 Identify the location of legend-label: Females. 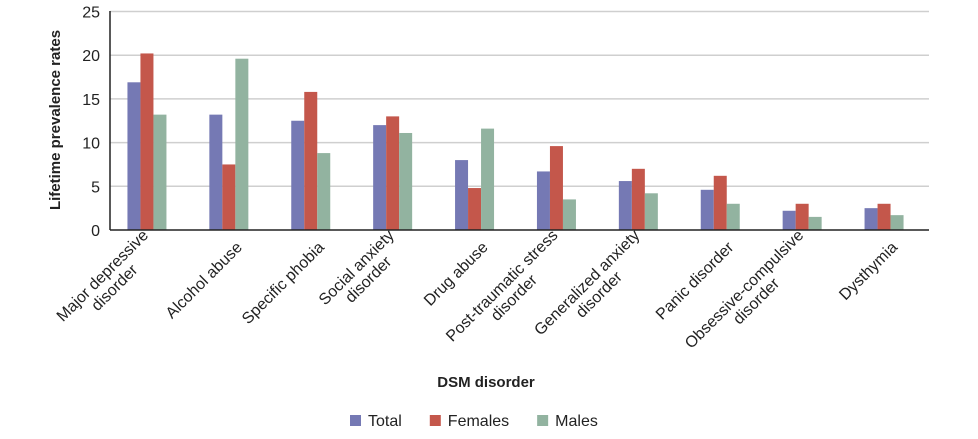
(478, 421).